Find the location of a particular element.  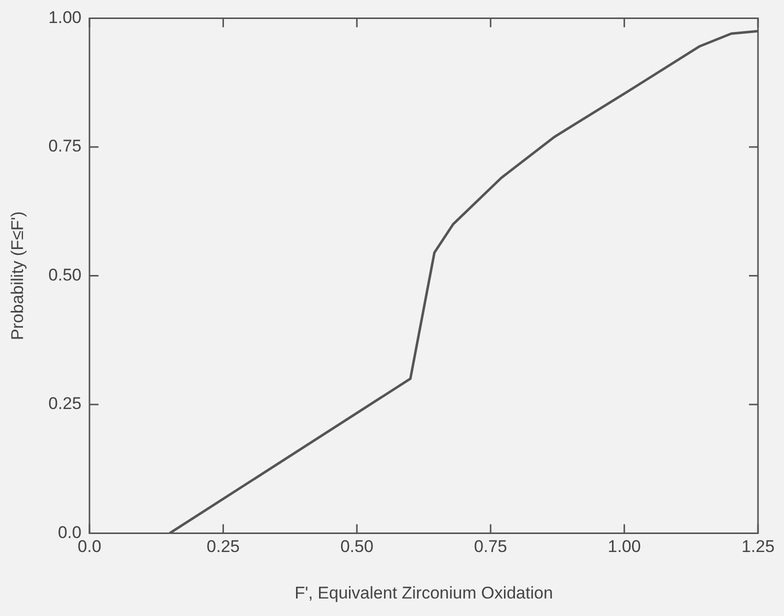

y-axis-title: Probability (F≤F') is located at coordinates (17, 275).